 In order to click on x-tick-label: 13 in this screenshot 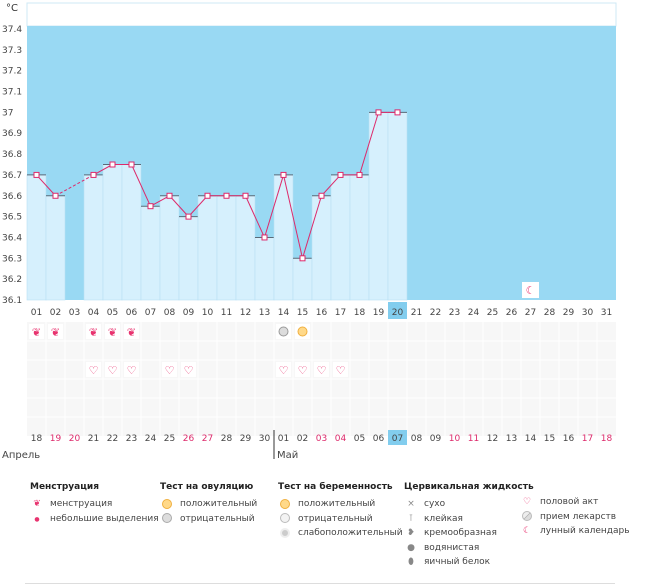, I will do `click(264, 313)`.